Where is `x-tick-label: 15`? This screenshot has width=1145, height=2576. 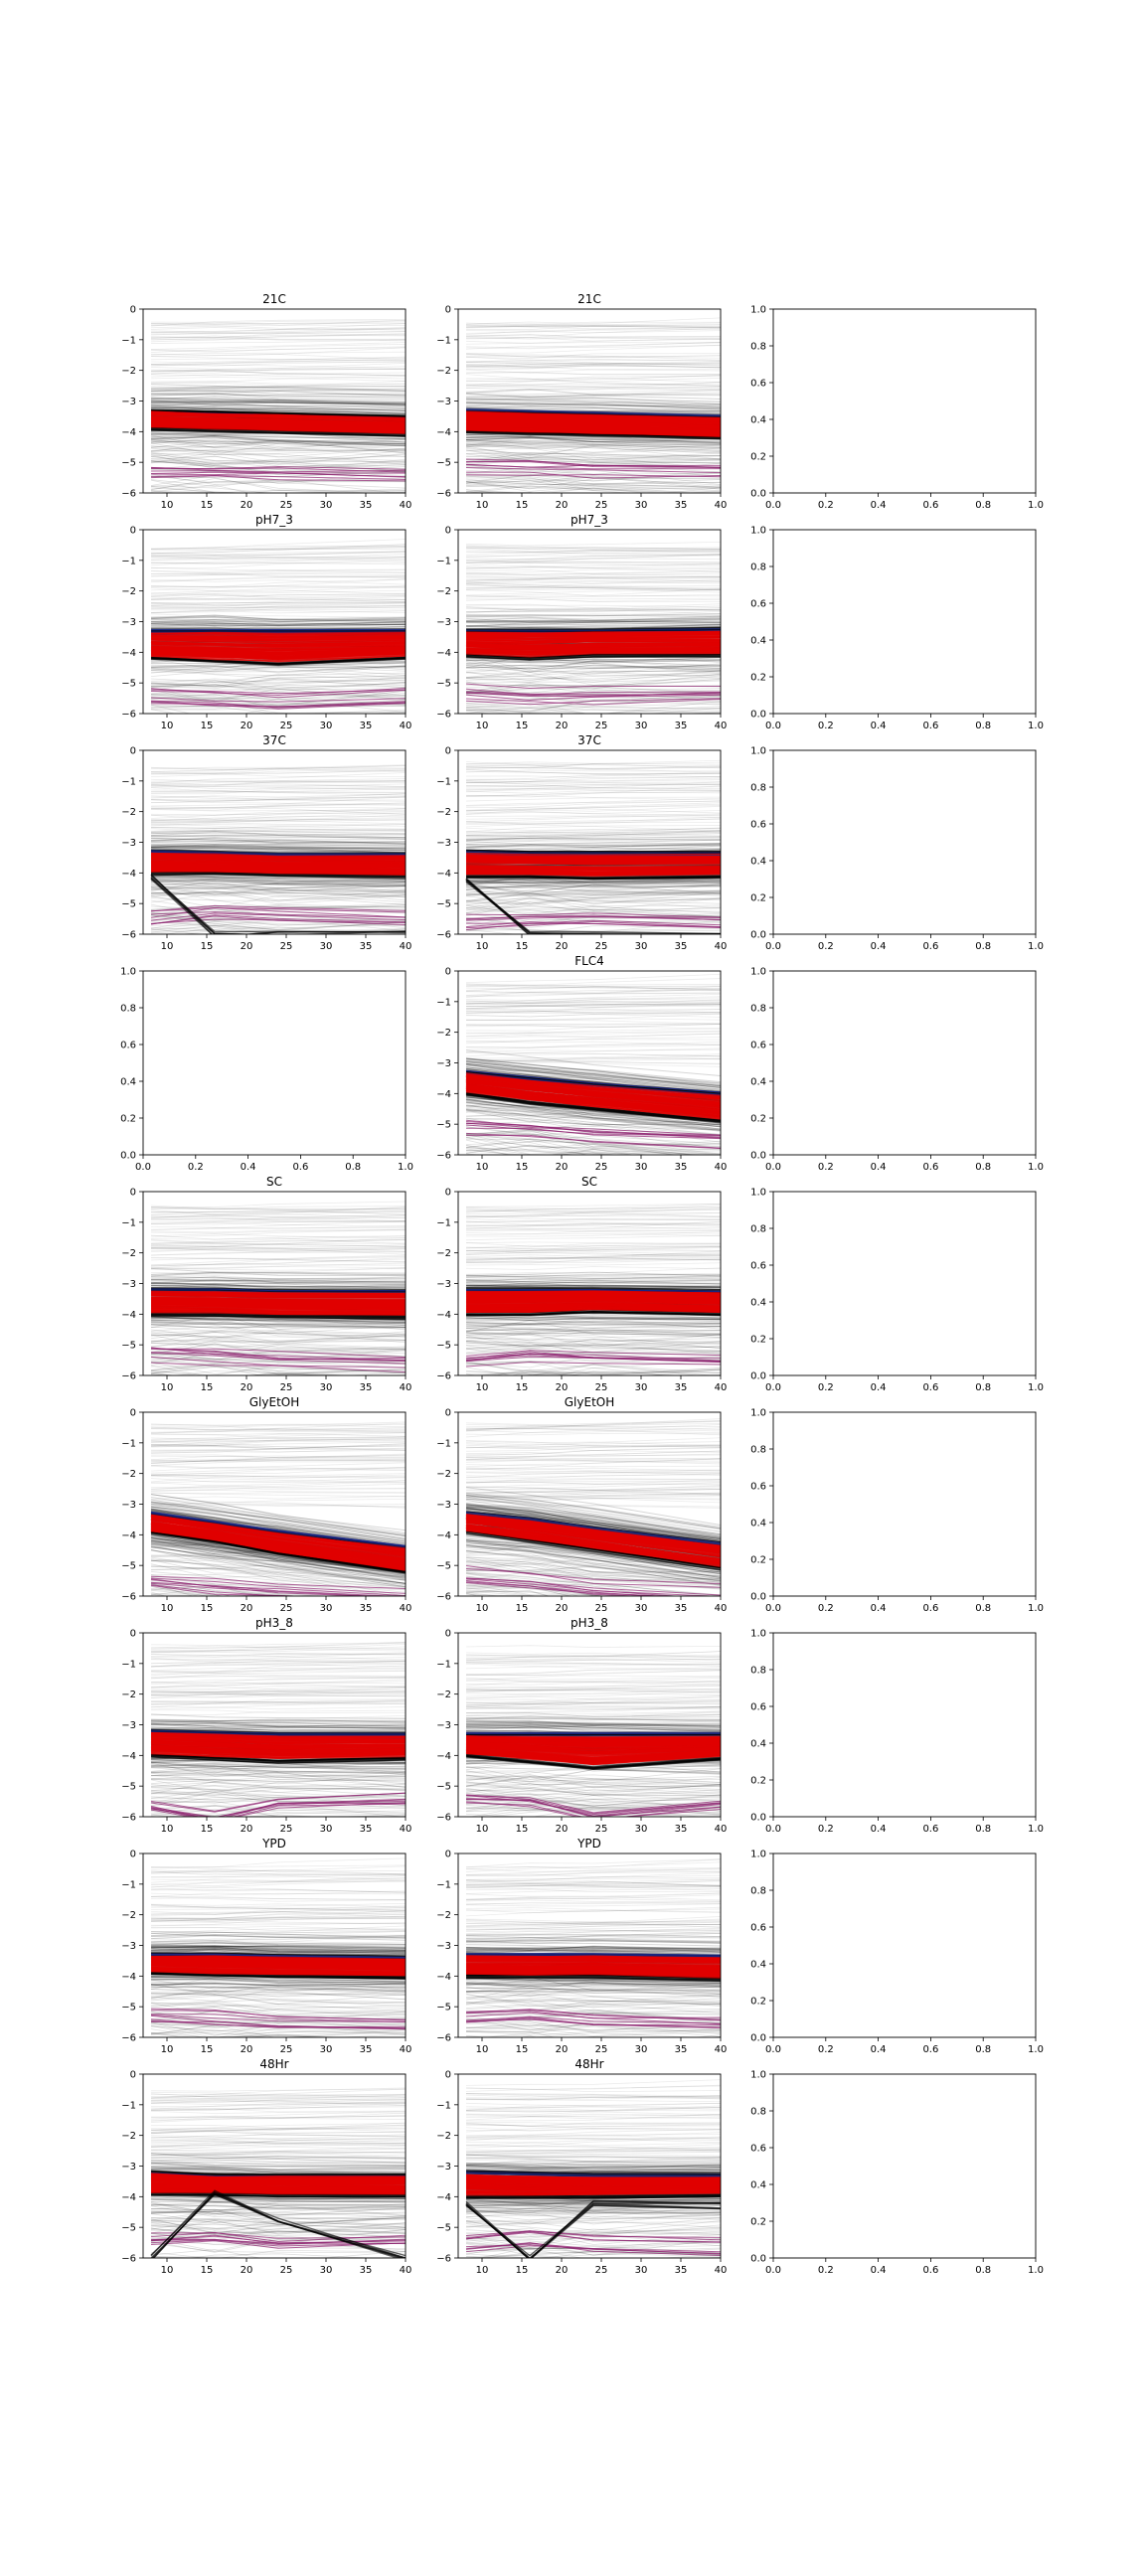 x-tick-label: 15 is located at coordinates (208, 505).